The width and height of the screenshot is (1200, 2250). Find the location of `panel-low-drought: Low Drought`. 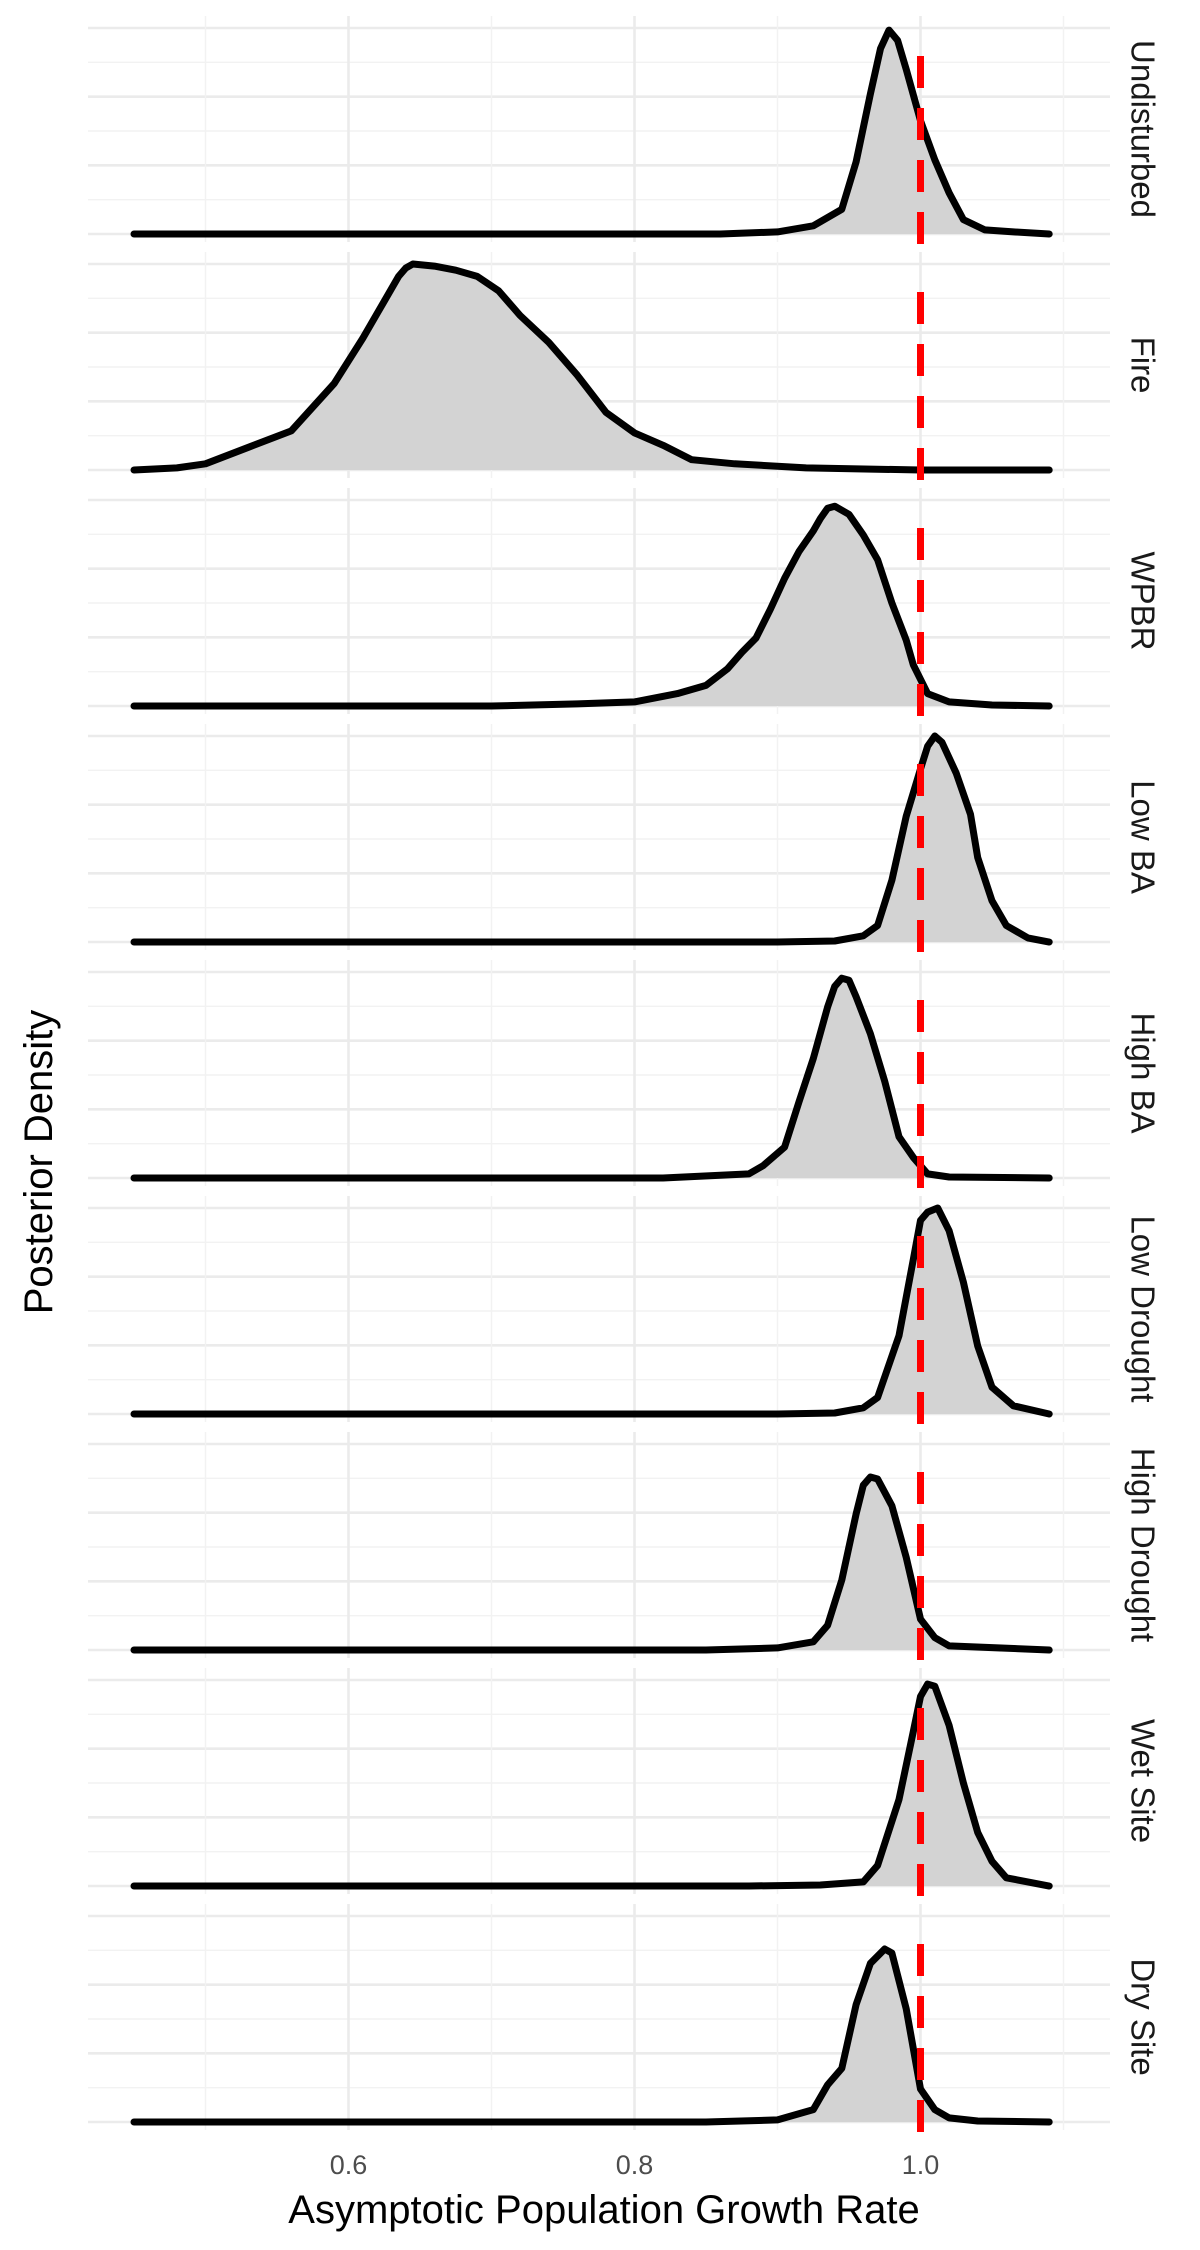

panel-low-drought: Low Drought is located at coordinates (624, 1310).